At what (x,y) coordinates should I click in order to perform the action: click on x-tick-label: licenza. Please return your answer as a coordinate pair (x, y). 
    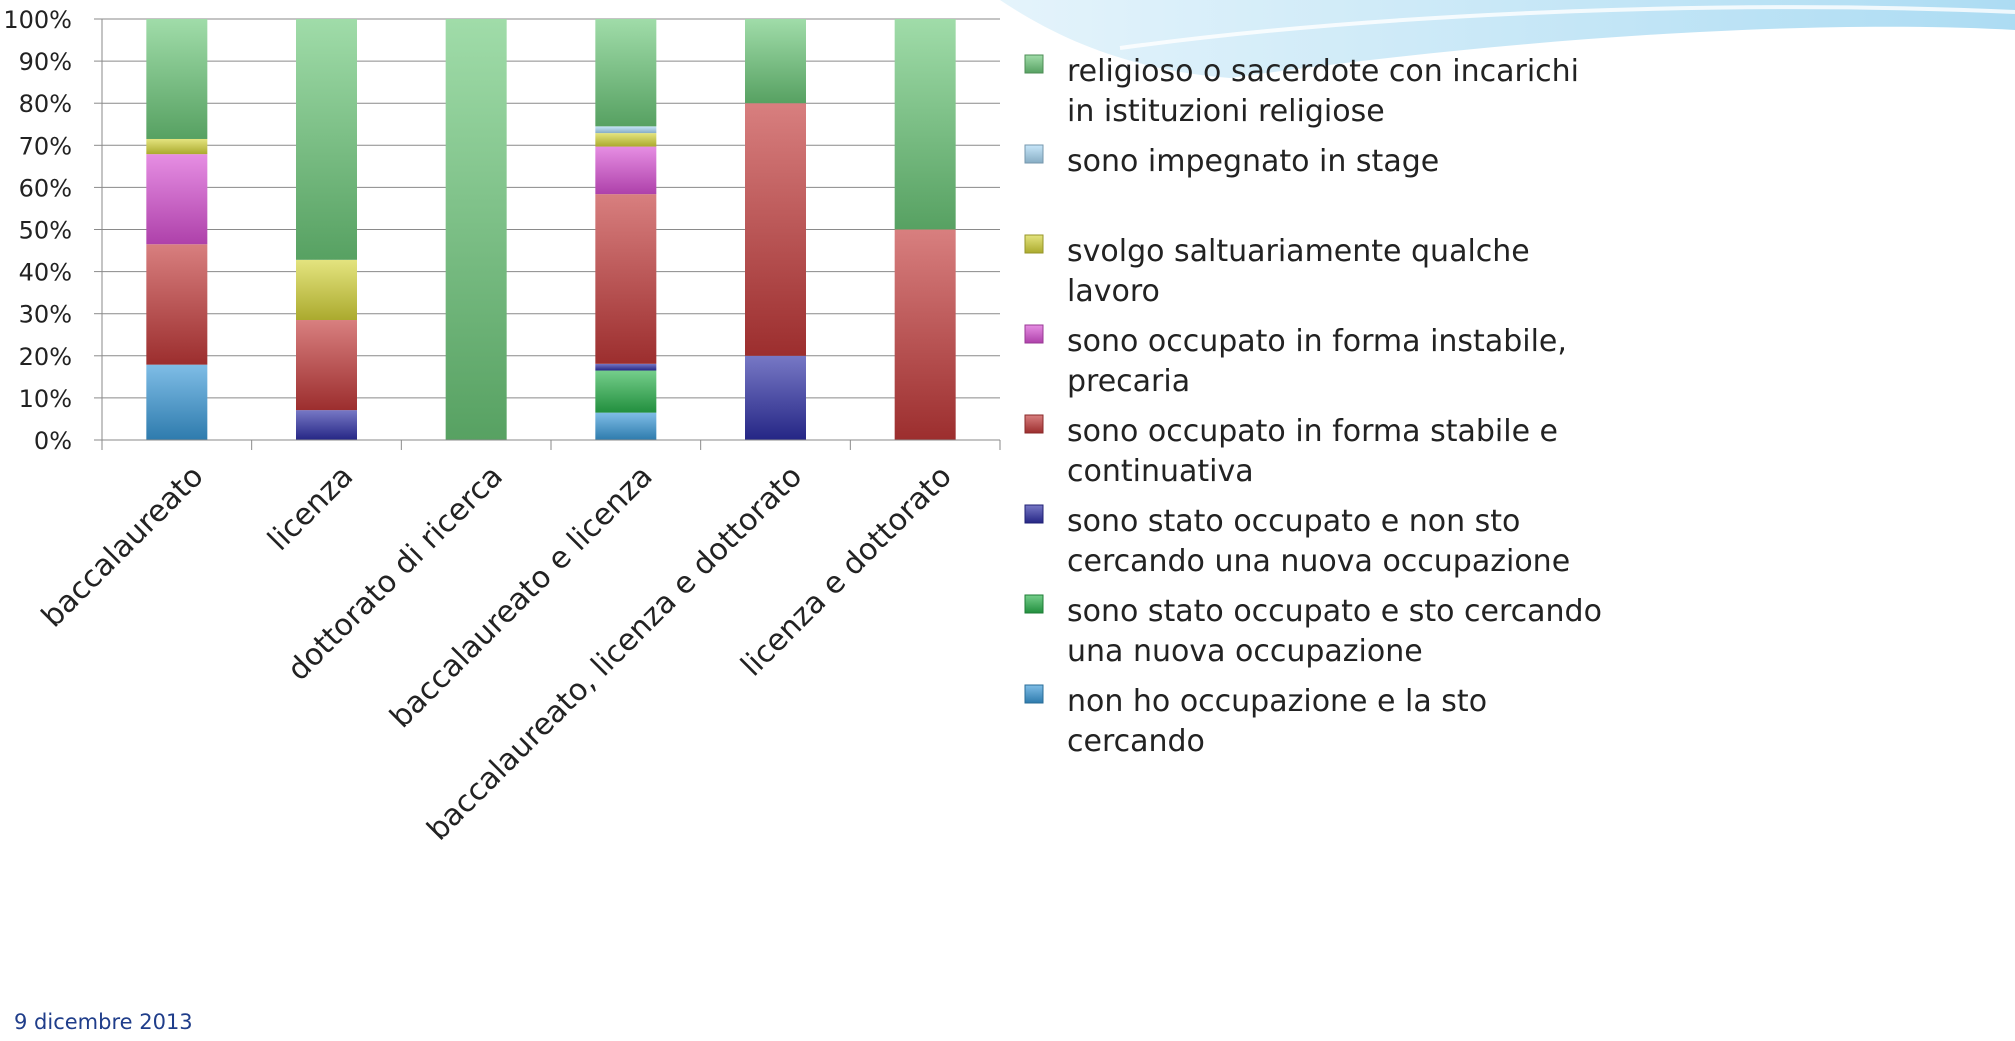
    Looking at the image, I should click on (310, 508).